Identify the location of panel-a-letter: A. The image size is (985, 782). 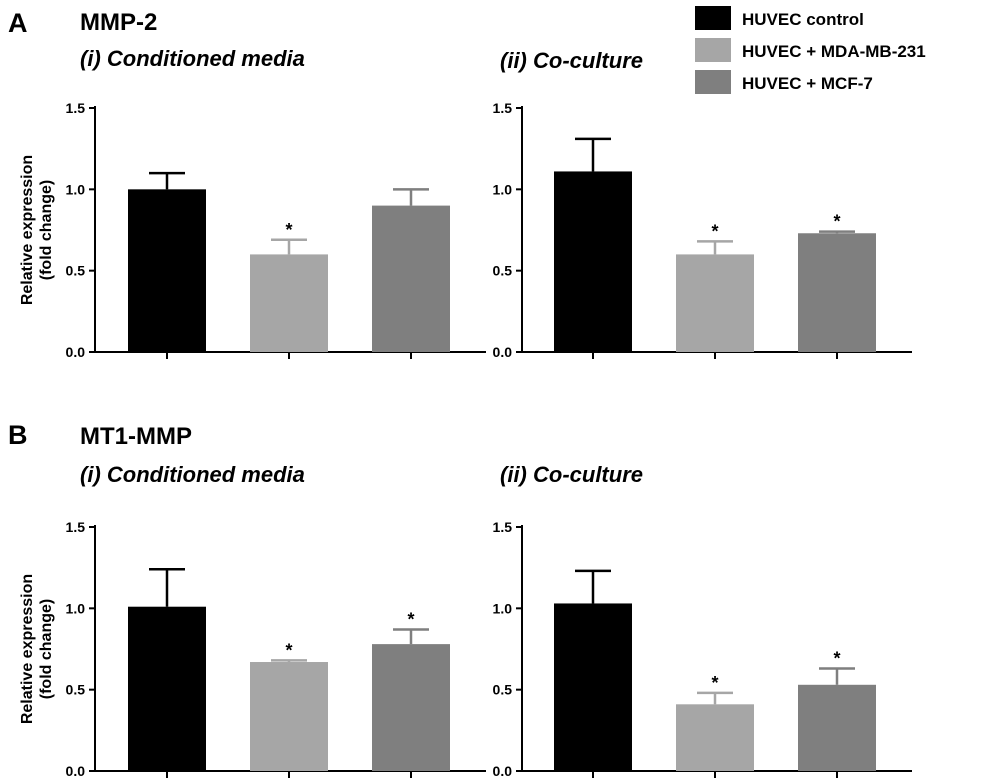
(18, 23).